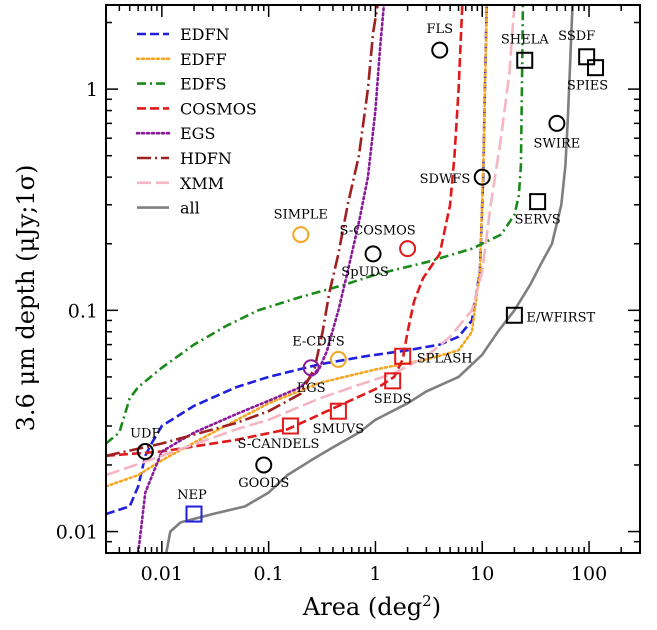 This screenshot has width=657, height=630. I want to click on legend-label-egs: EGS, so click(197, 133).